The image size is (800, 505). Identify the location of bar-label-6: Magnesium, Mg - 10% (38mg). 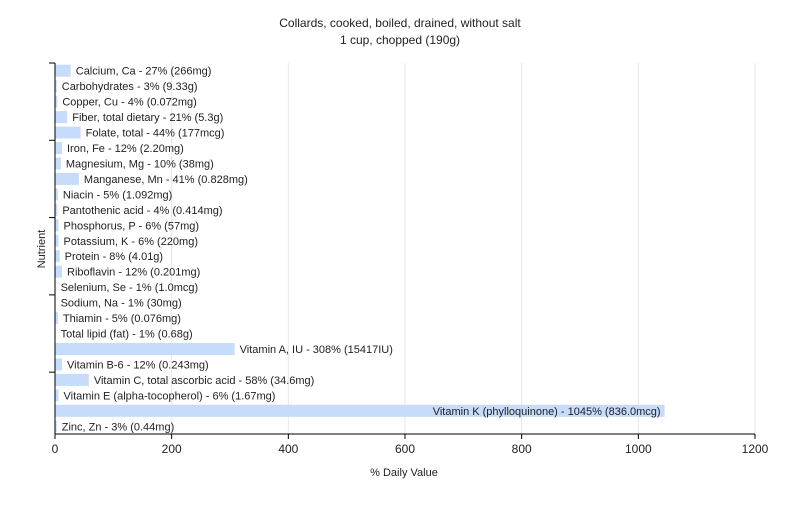
(140, 164).